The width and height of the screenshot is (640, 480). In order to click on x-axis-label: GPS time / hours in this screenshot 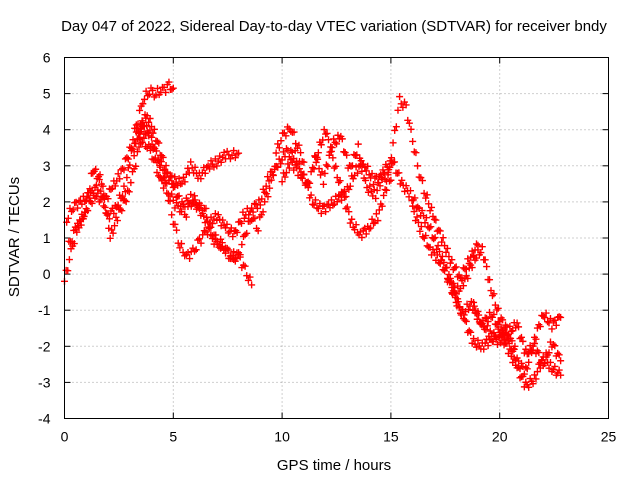, I will do `click(334, 465)`.